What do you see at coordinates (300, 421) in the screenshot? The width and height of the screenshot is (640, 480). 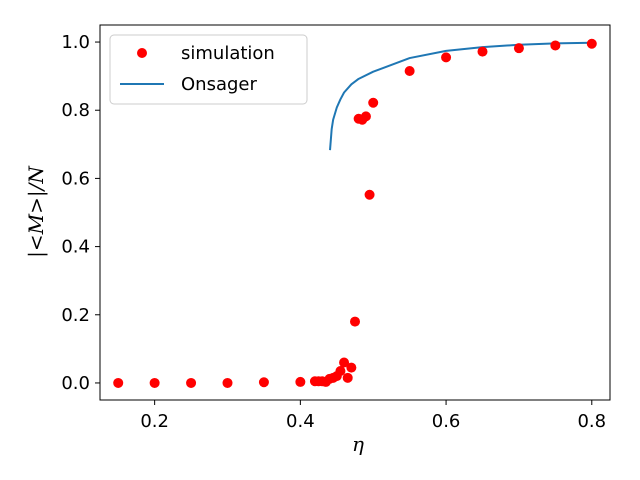 I see `x-tick-label: 0.4` at bounding box center [300, 421].